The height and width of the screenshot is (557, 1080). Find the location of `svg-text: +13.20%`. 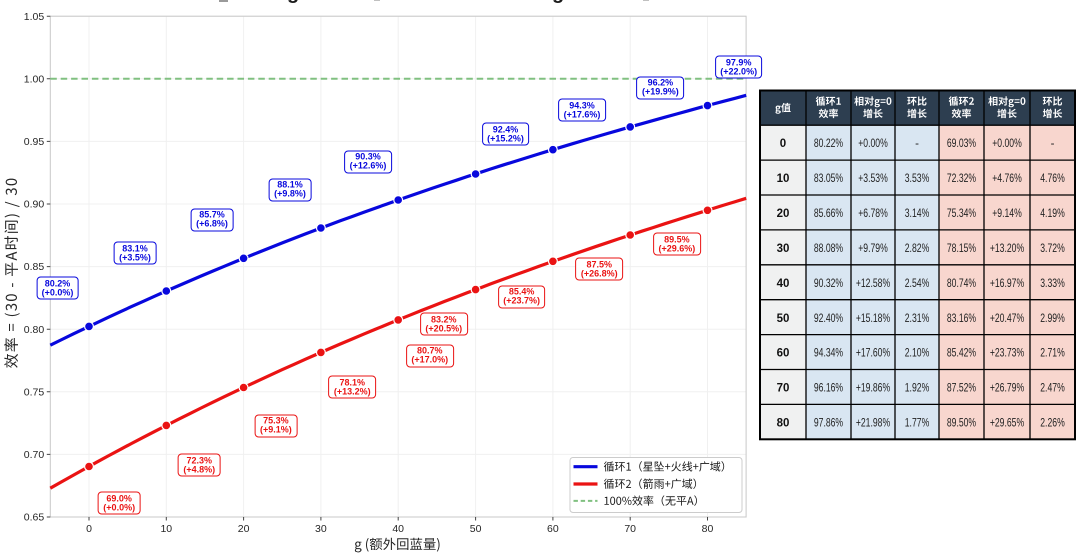

svg-text: +13.20% is located at coordinates (1007, 249).